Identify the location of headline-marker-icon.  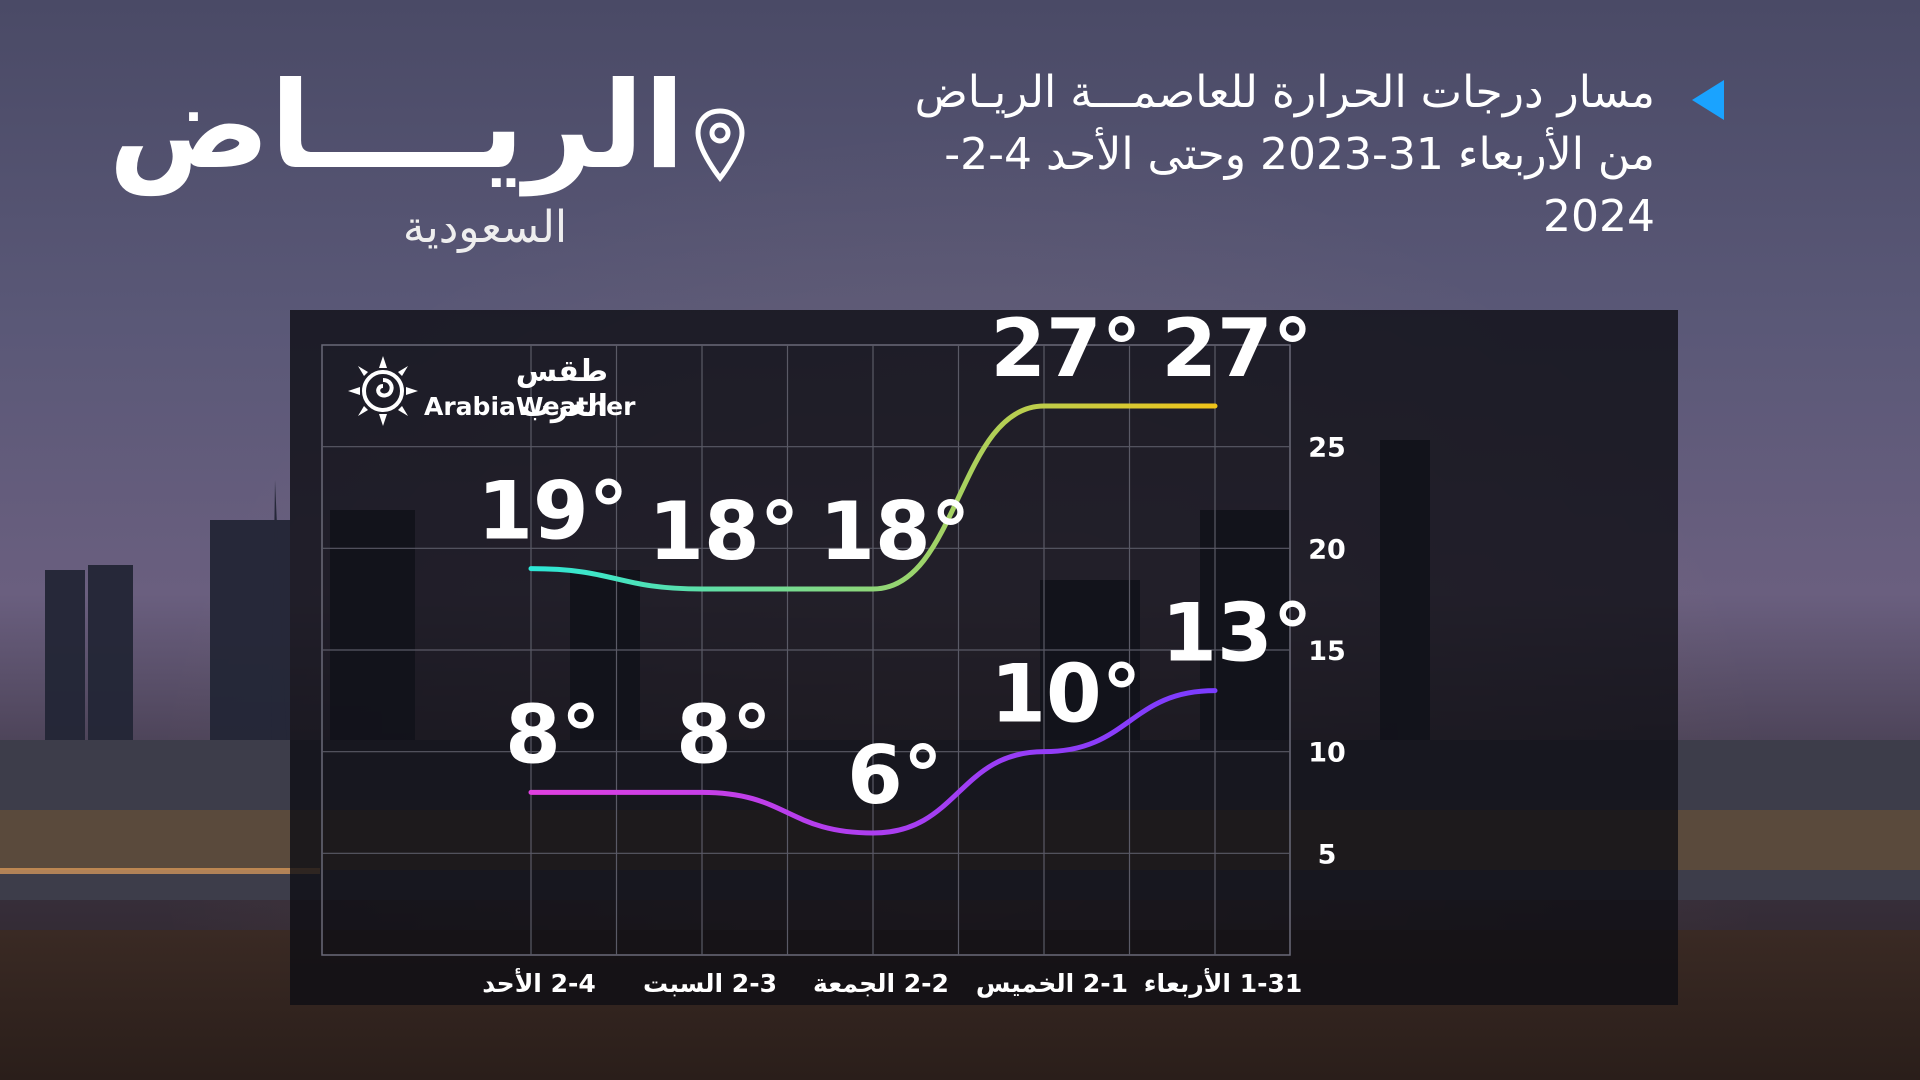
(1708, 100).